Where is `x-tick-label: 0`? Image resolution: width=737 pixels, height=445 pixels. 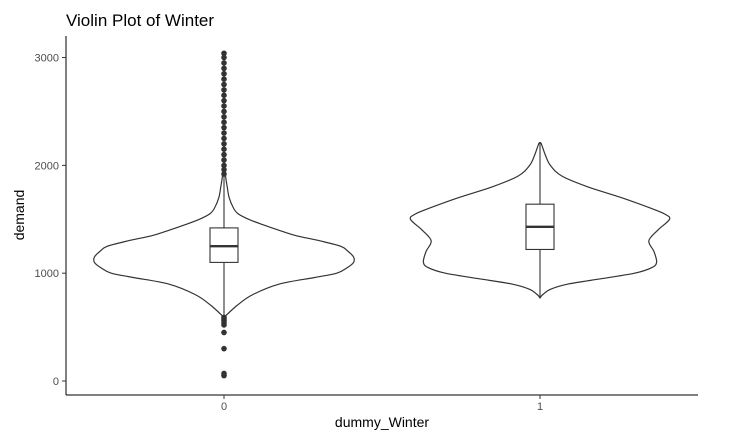 x-tick-label: 0 is located at coordinates (224, 407).